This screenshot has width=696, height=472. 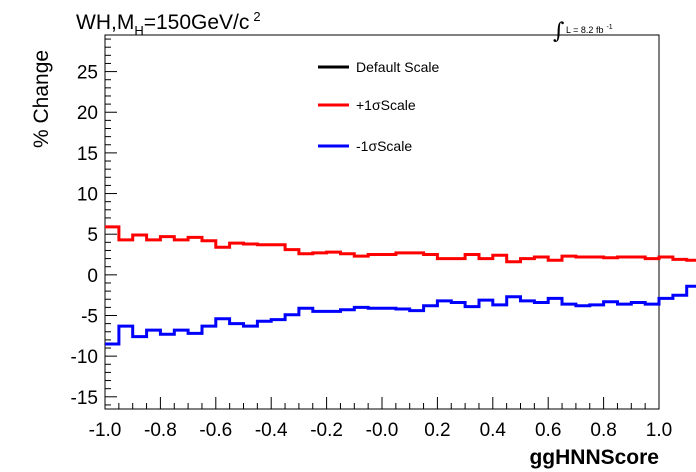 I want to click on x-tick-label: -0.6, so click(x=215, y=430).